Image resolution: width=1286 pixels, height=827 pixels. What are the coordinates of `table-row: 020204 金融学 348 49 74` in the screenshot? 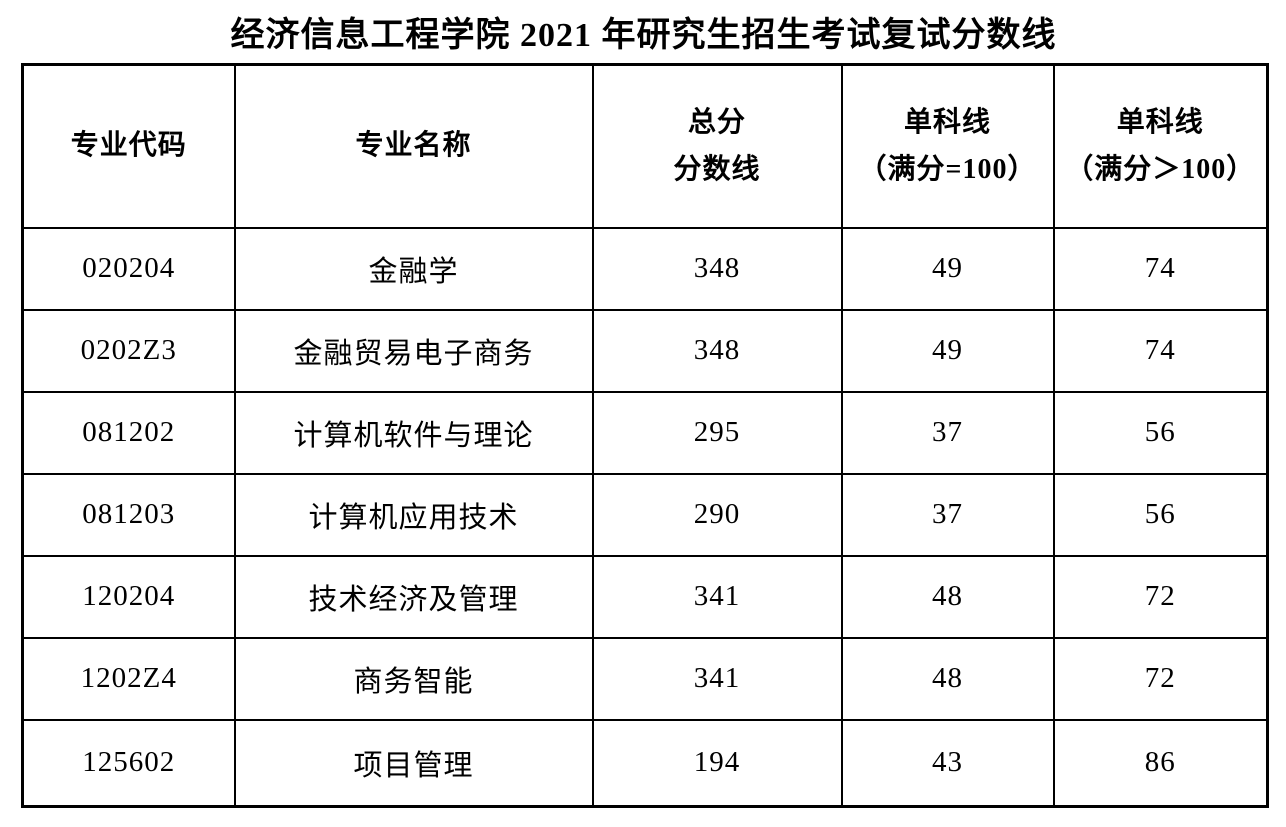 It's located at (645, 268).